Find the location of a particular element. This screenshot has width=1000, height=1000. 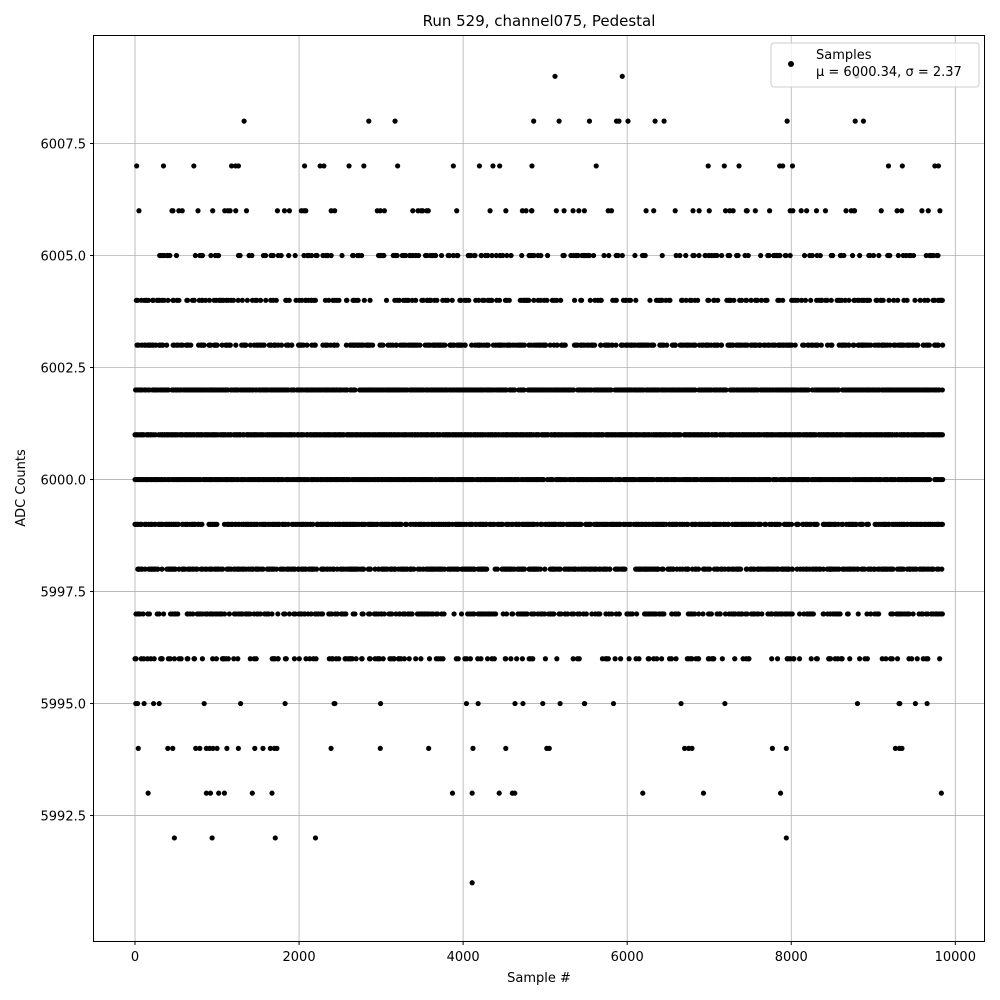

y-tick-label: 6007.5 is located at coordinates (64, 145).